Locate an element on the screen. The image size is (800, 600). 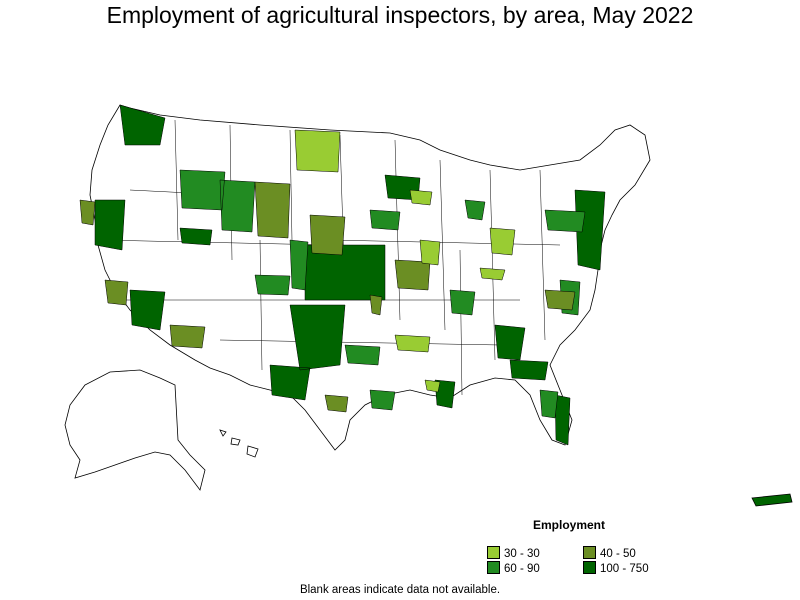
legend-label: 30 - 30 is located at coordinates (522, 554).